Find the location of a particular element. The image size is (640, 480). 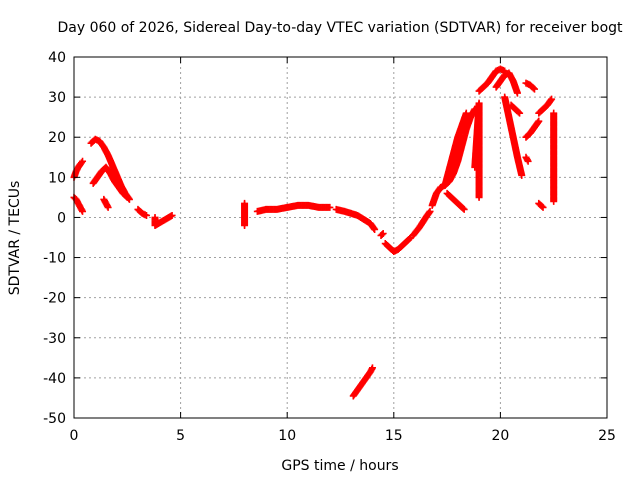

y-tick-label: -10 is located at coordinates (54, 259).